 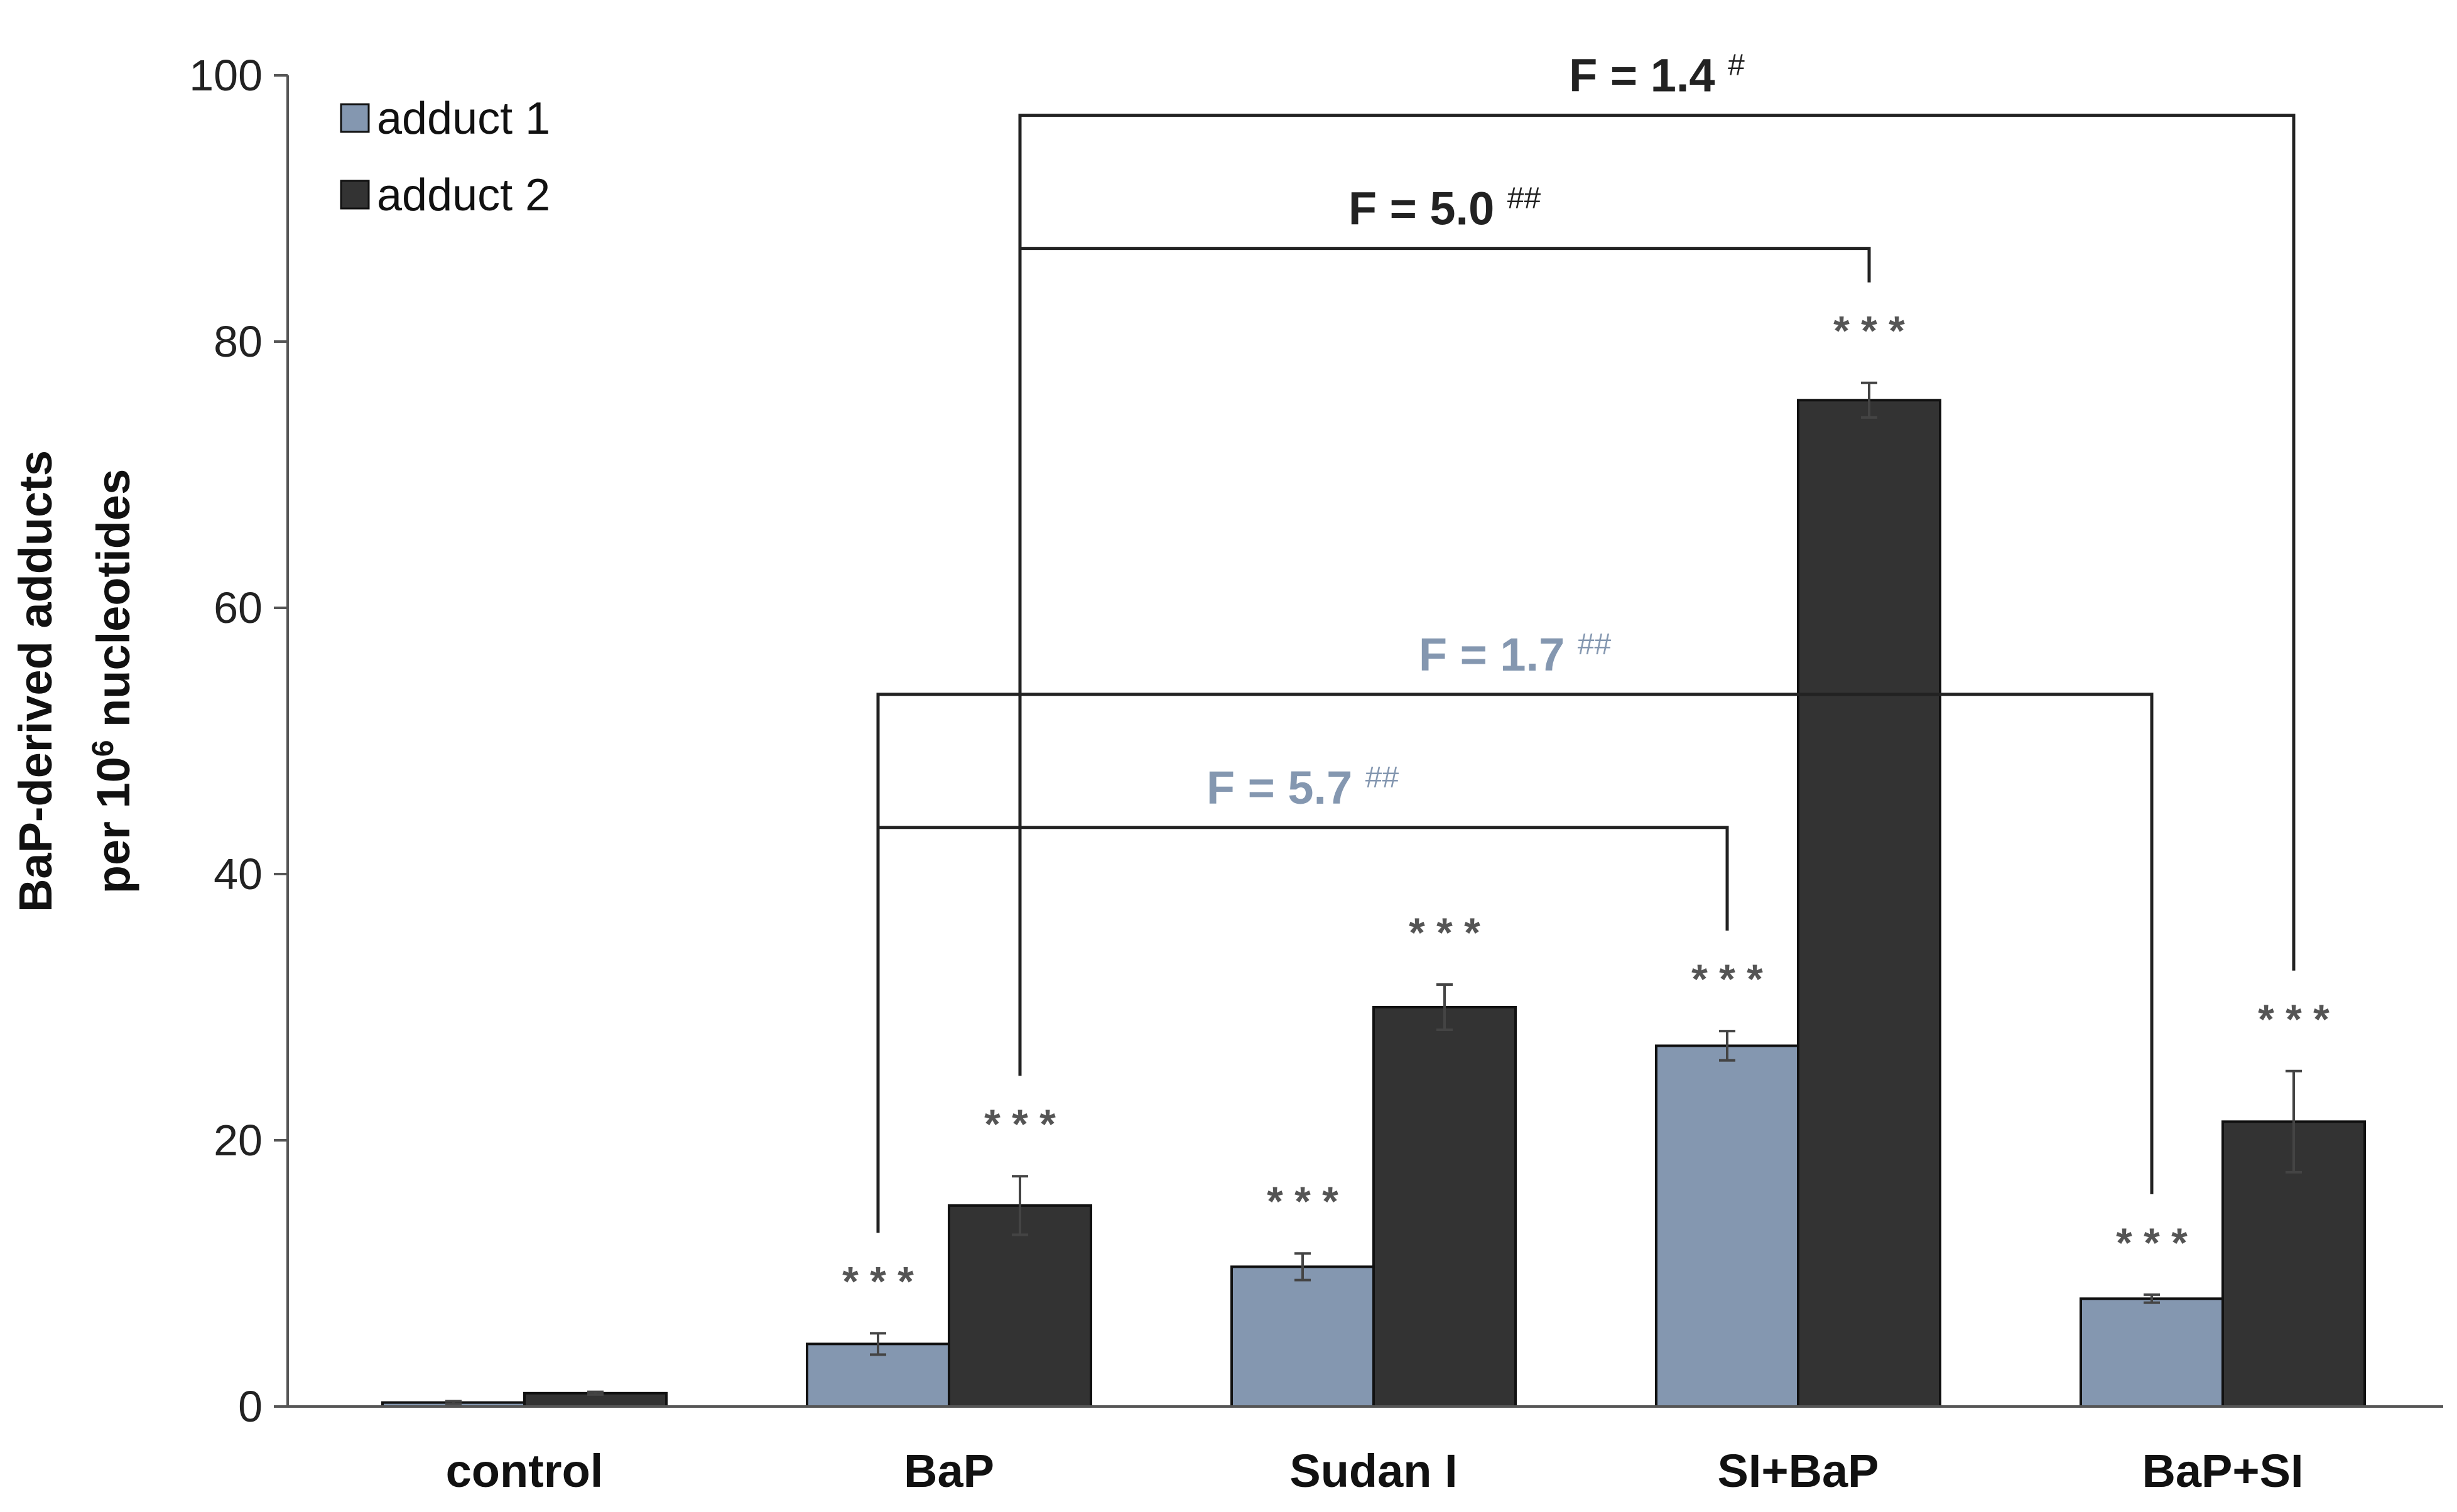 I want to click on y-axis-title-line1: BaP-derived adducts, so click(x=35, y=681).